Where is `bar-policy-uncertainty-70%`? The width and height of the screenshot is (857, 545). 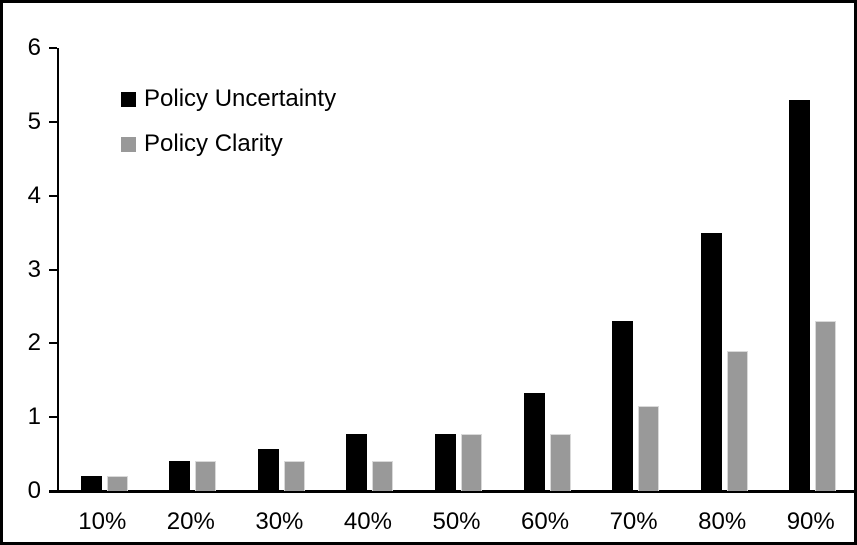
bar-policy-uncertainty-70% is located at coordinates (623, 406).